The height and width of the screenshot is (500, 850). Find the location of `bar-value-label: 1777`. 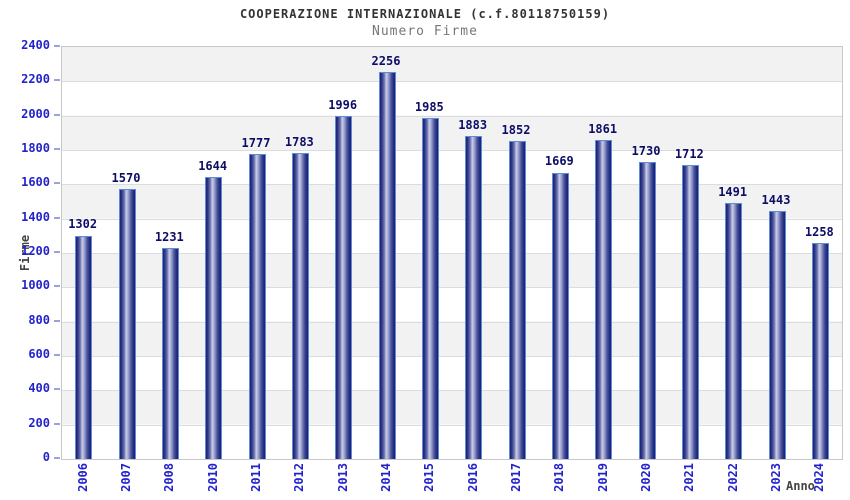

bar-value-label: 1777 is located at coordinates (256, 142).